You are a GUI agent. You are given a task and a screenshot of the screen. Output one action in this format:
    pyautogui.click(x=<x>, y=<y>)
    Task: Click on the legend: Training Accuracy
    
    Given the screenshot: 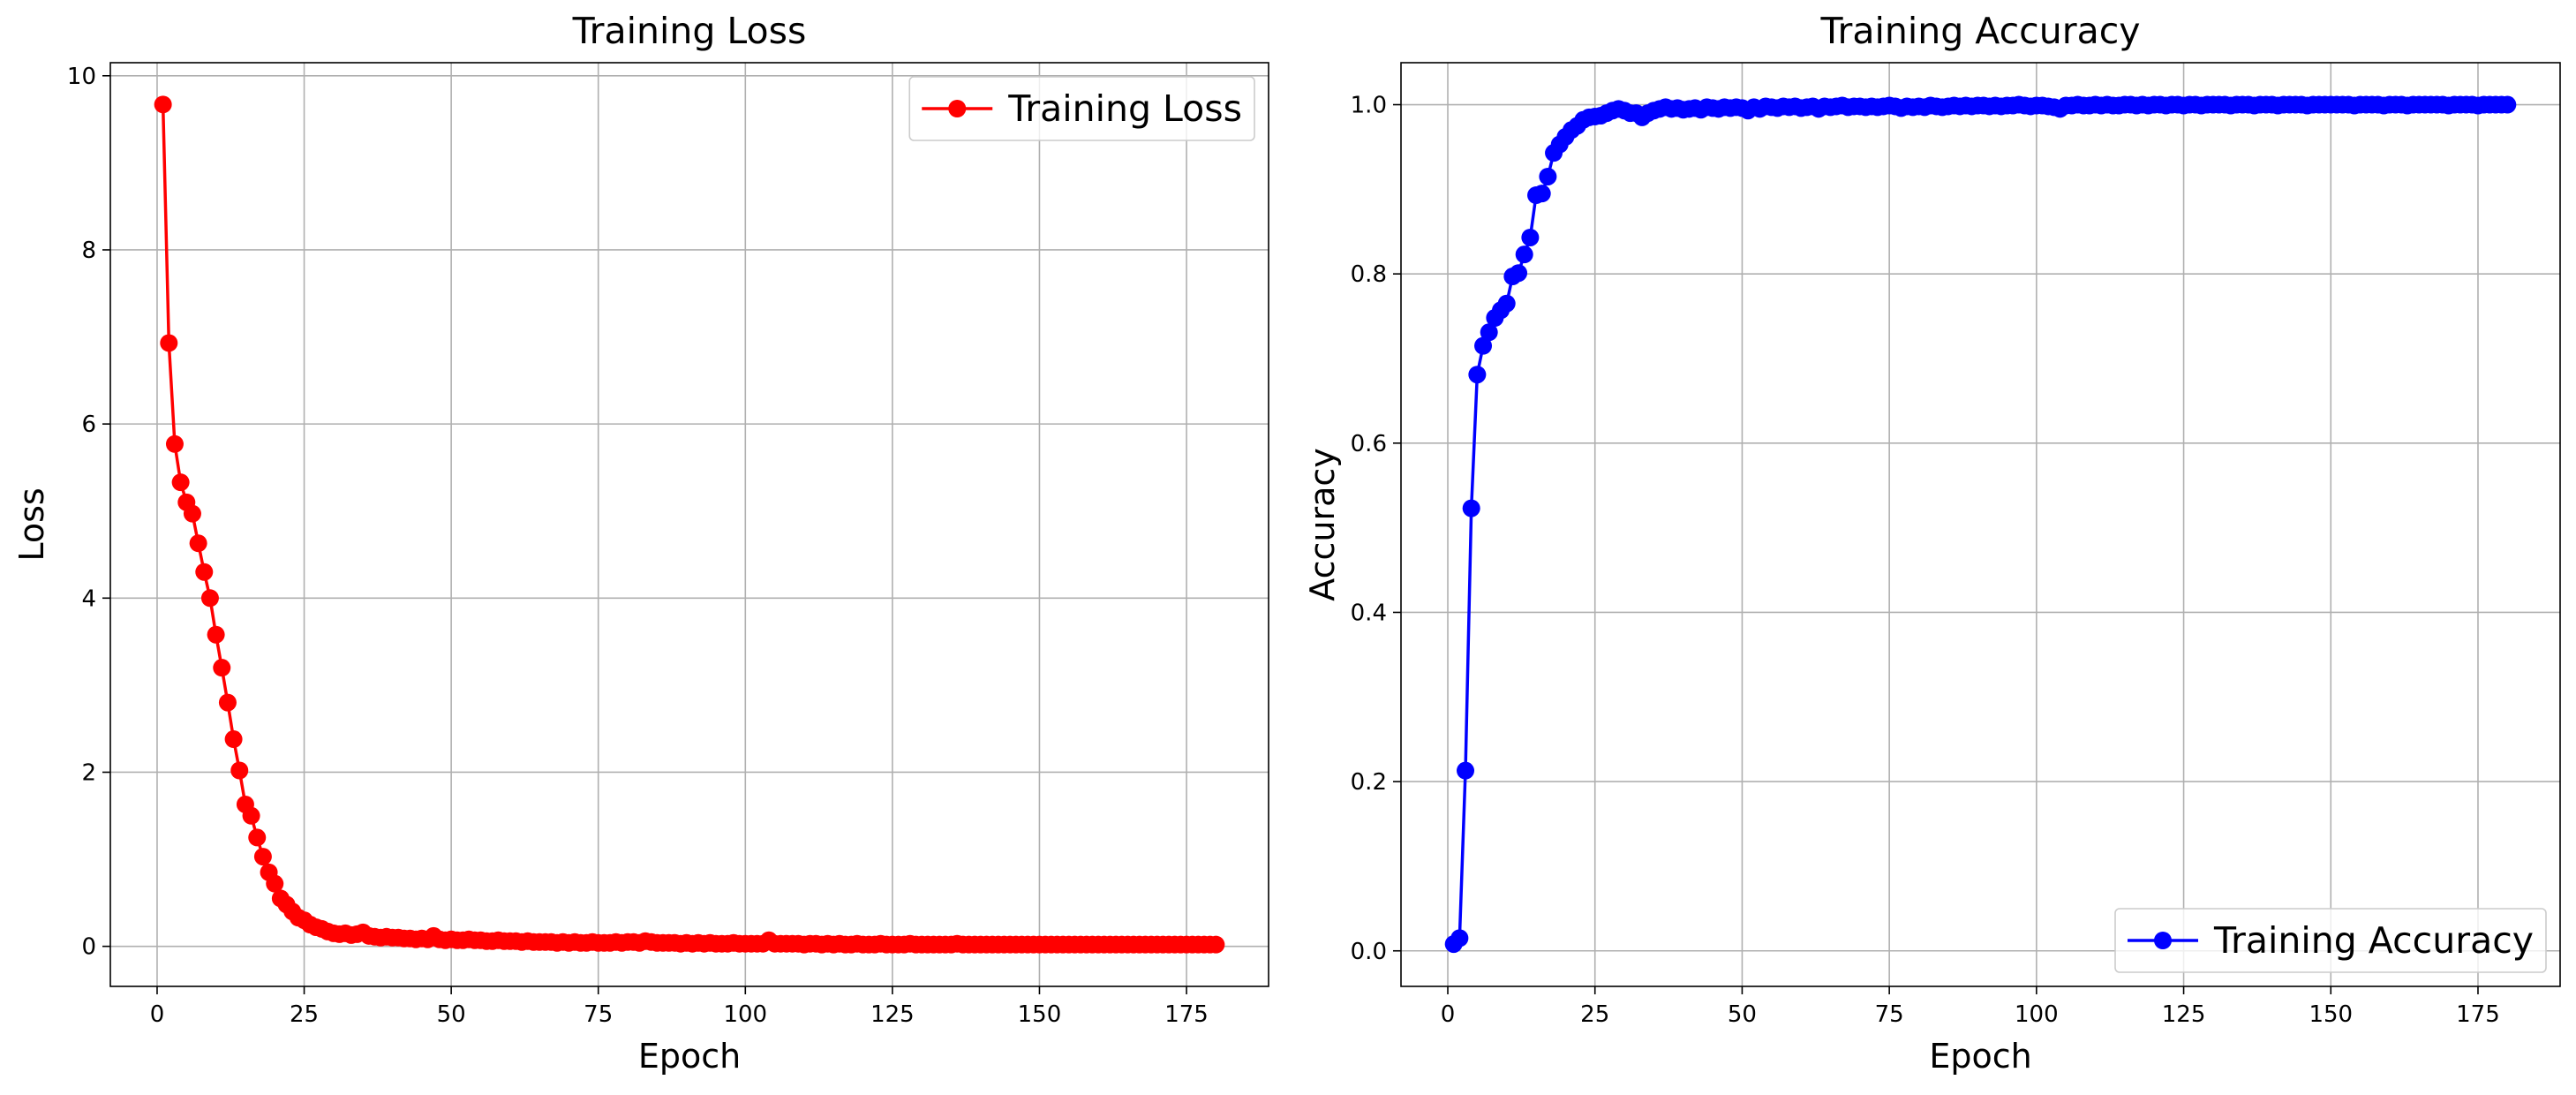 What is the action you would take?
    pyautogui.click(x=2331, y=940)
    